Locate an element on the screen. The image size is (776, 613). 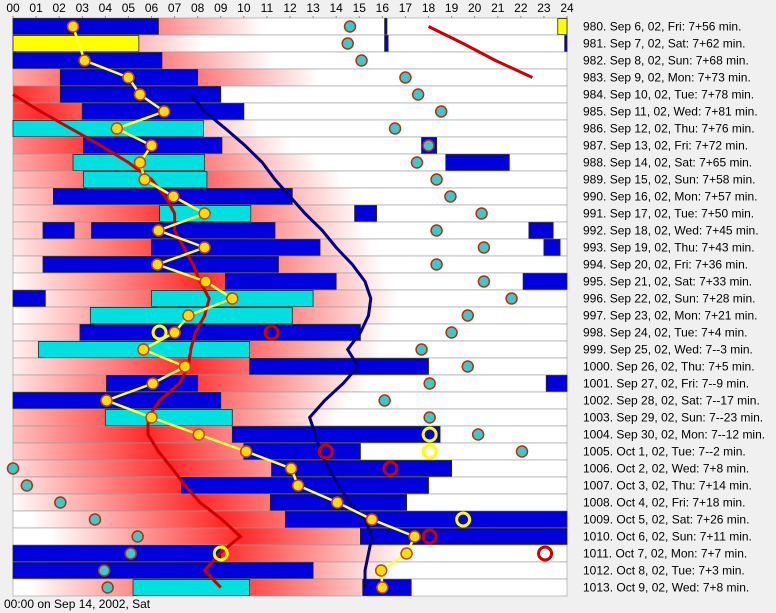
row-label: 993. Sep 19, 02, Thu: 7+43 min. is located at coordinates (669, 248).